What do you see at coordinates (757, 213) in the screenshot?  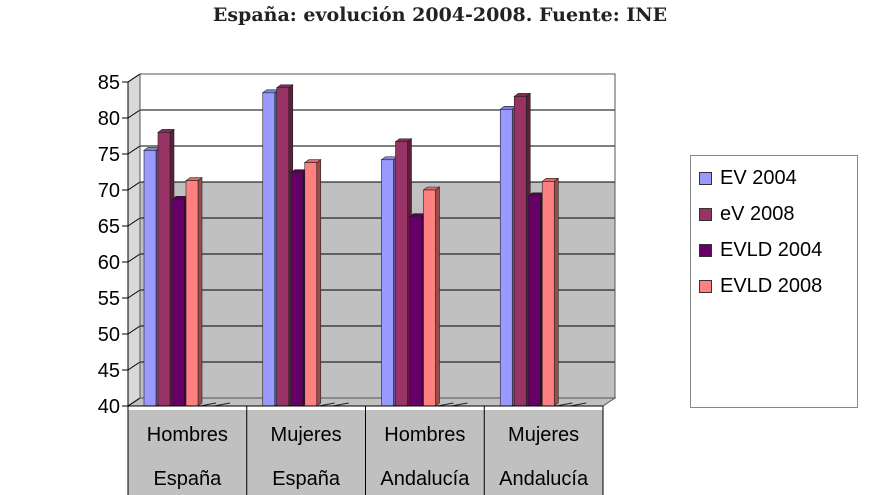 I see `legend-label: eV 2008` at bounding box center [757, 213].